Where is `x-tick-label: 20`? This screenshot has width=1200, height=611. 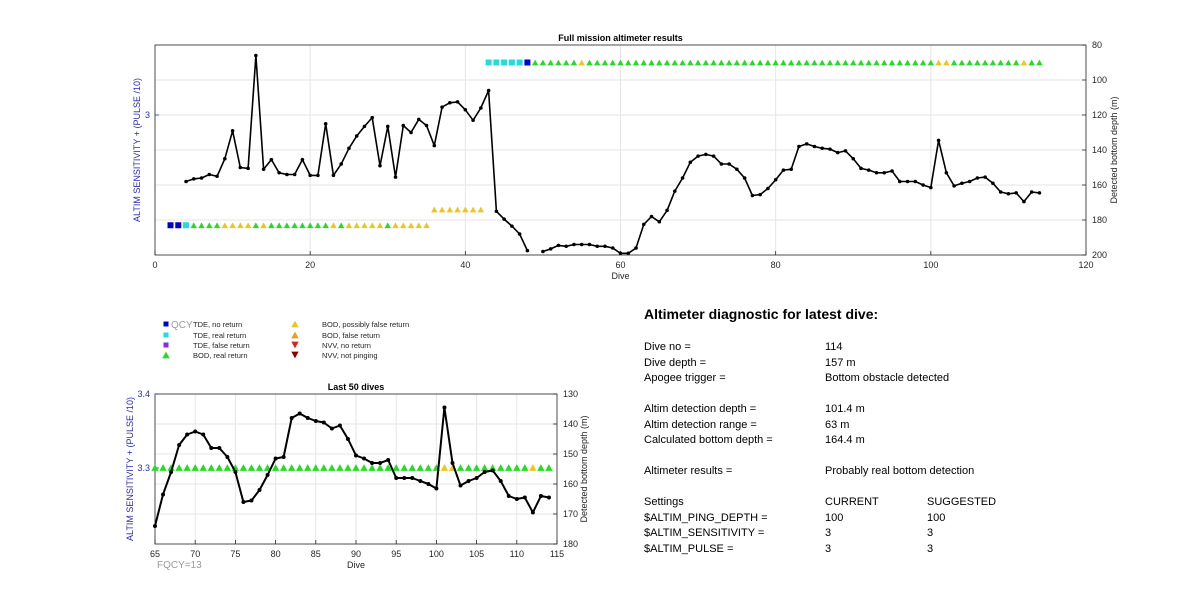 x-tick-label: 20 is located at coordinates (310, 265).